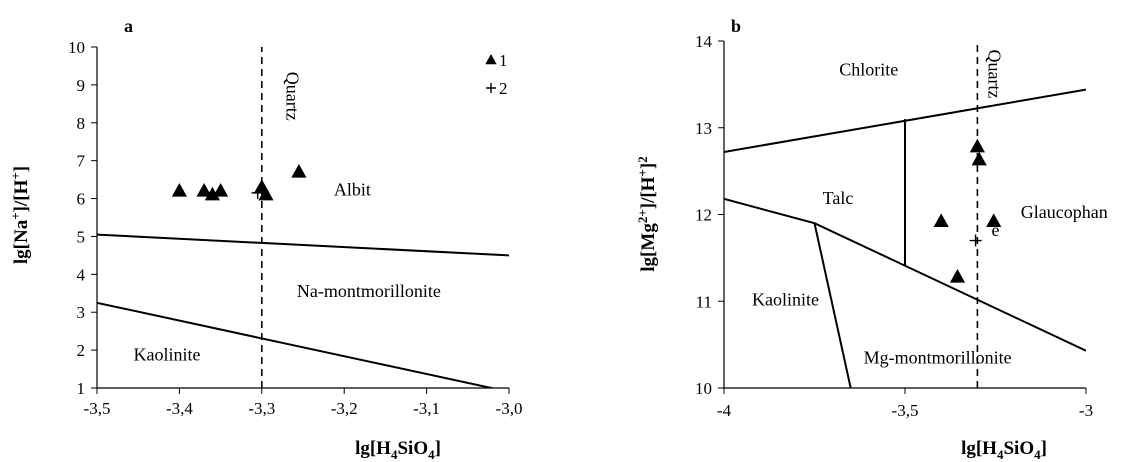  Describe the element at coordinates (724, 410) in the screenshot. I see `x-tick-label: -4` at that location.